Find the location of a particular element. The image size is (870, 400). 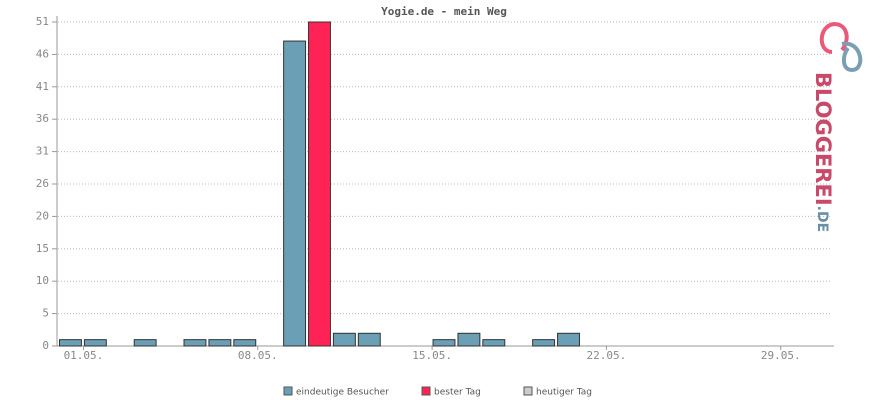

y-tick-label: 46 is located at coordinates (42, 53).